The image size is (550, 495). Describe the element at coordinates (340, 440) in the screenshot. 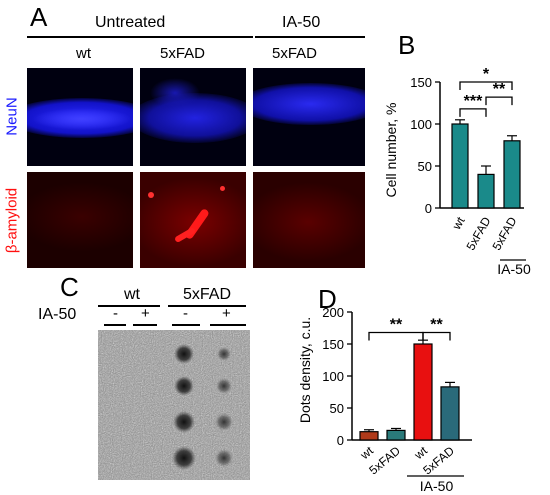

I see `chart-d-y-tick-label: 0` at that location.